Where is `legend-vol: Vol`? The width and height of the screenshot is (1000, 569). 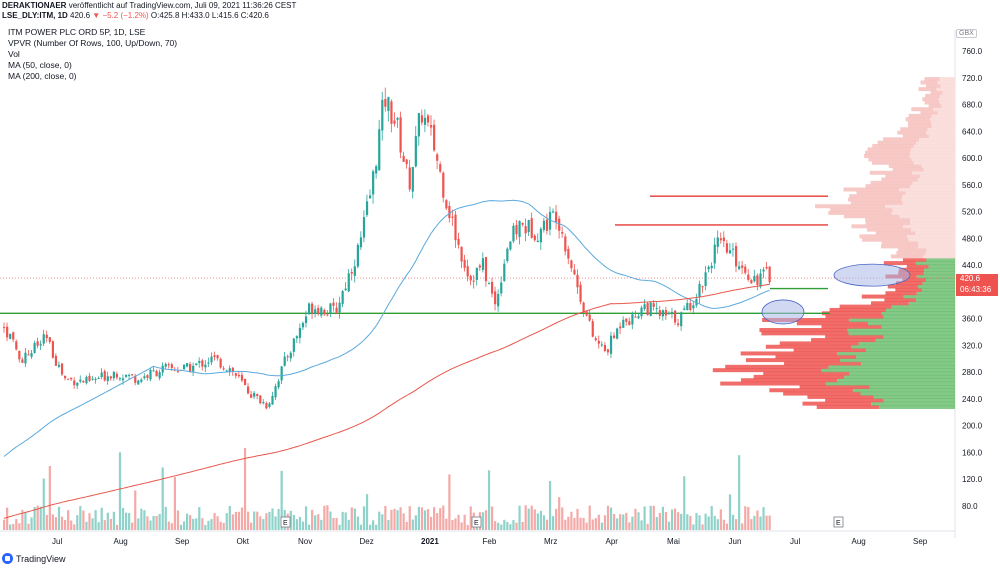 legend-vol: Vol is located at coordinates (14, 54).